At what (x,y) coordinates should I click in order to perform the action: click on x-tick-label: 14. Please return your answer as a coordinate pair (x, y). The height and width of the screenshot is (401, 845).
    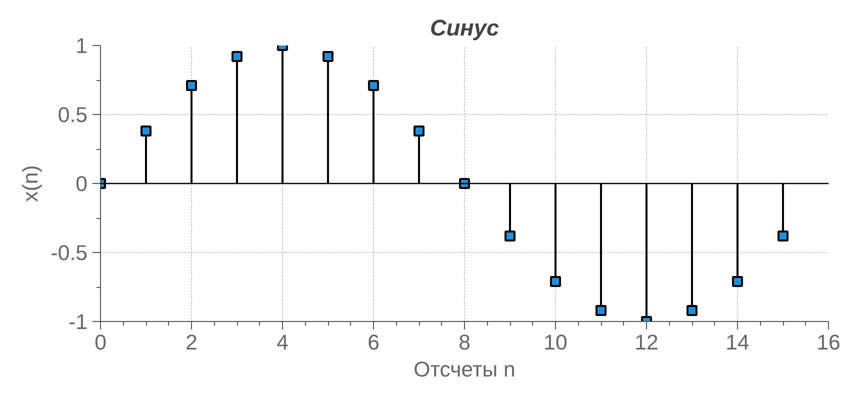
    Looking at the image, I should click on (738, 342).